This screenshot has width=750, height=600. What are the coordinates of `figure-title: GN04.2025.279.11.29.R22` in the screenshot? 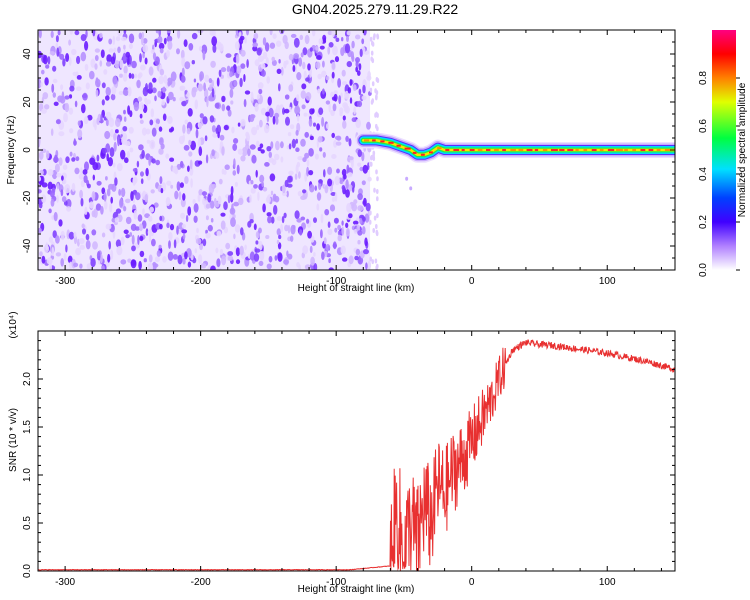 It's located at (375, 9).